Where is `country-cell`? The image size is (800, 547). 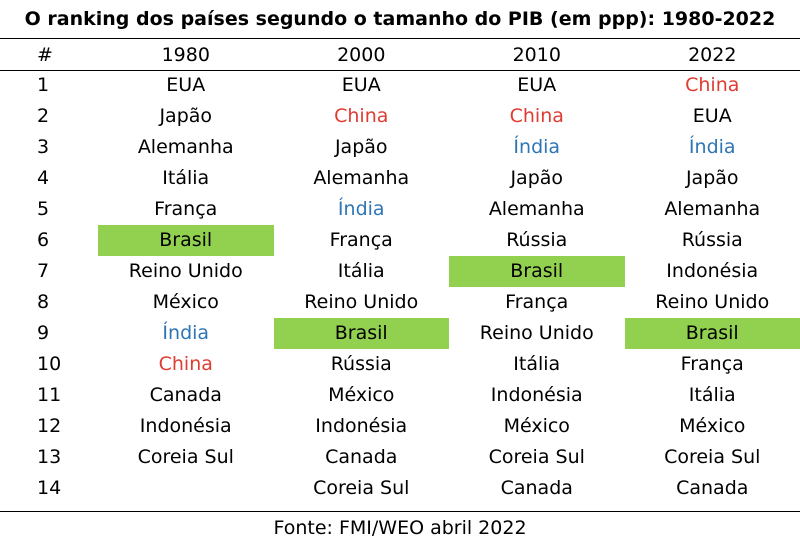 country-cell is located at coordinates (186, 488).